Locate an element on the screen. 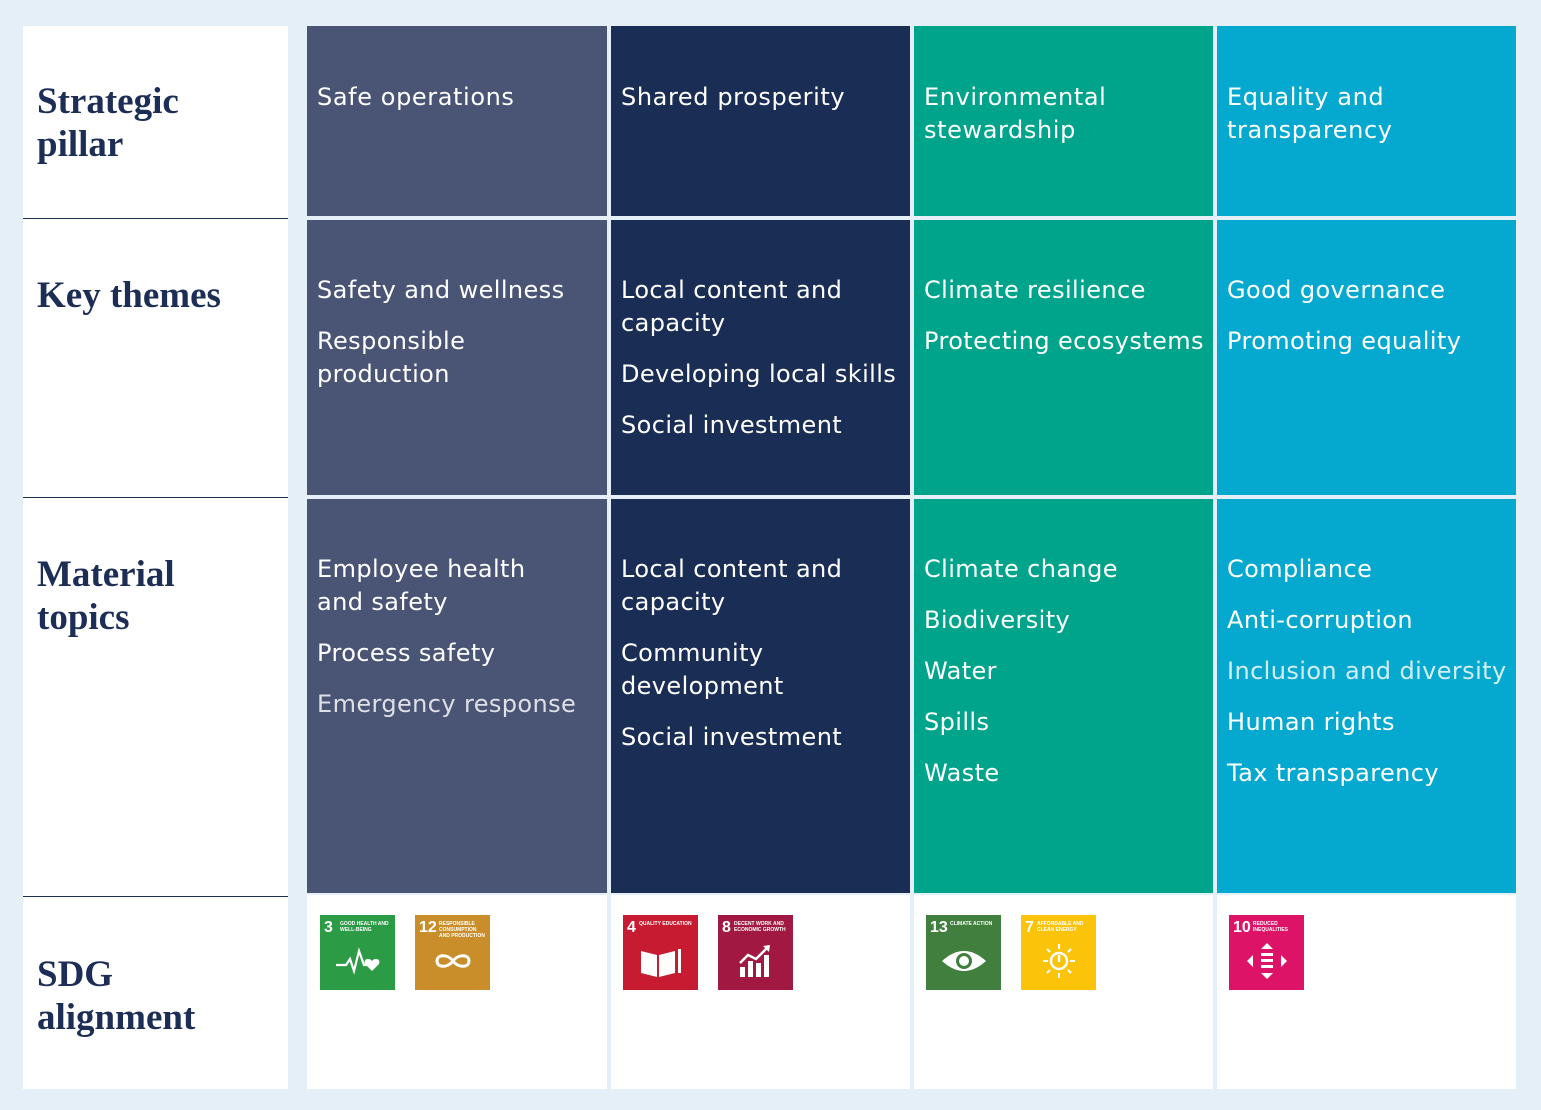 This screenshot has height=1110, width=1541. key-themes-list: Good governance Promoting equality is located at coordinates (1369, 325).